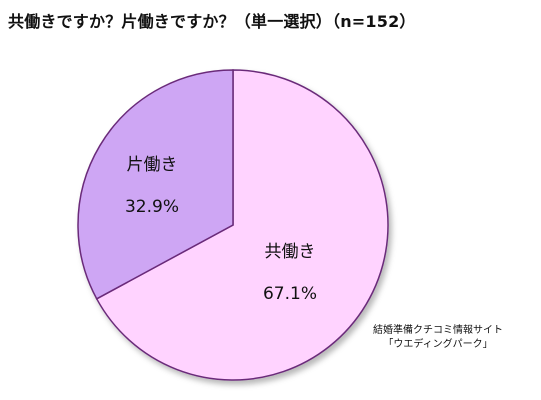  I want to click on slice-label-1: 共働き, so click(290, 252).